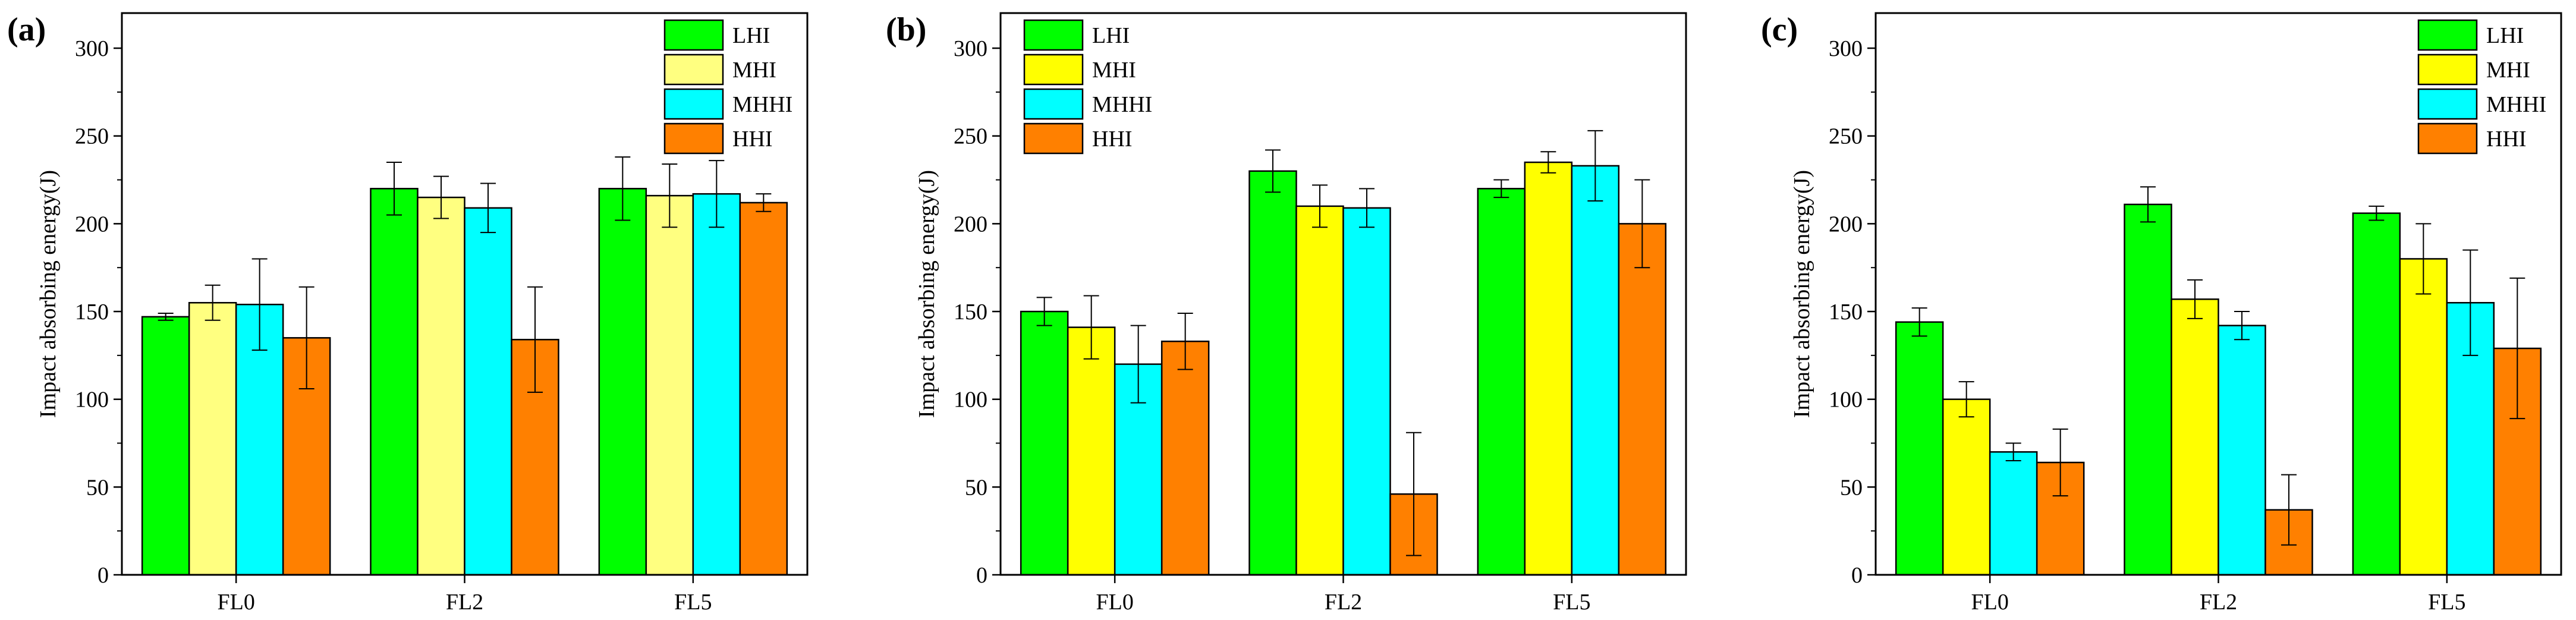 This screenshot has width=2576, height=620. Describe the element at coordinates (26, 30) in the screenshot. I see `panel-label: (a)` at that location.